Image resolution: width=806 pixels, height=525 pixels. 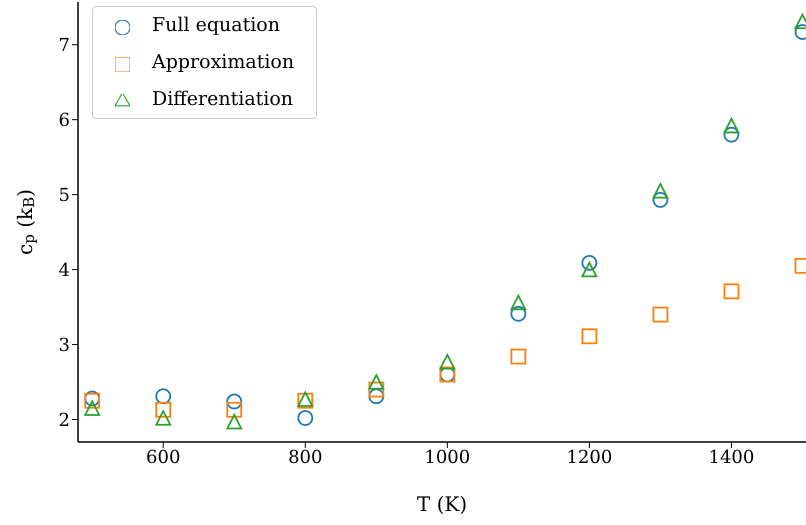 I want to click on legend-label: Approximation, so click(x=223, y=62).